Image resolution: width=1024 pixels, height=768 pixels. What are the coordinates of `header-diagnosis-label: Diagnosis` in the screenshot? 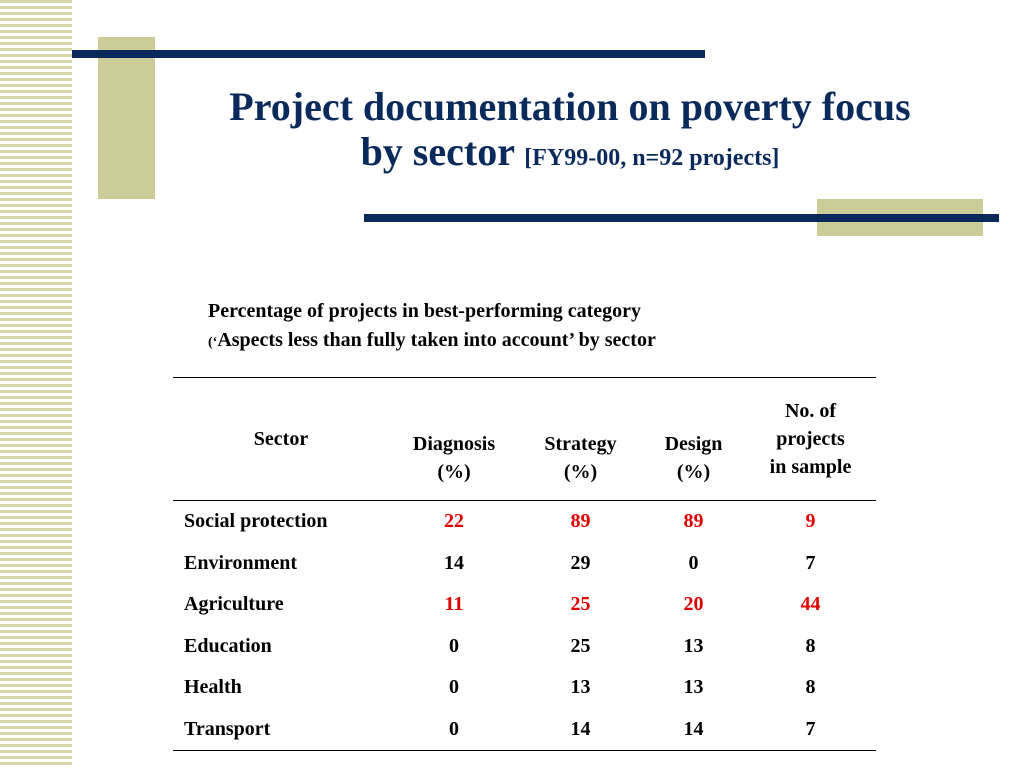 It's located at (454, 444).